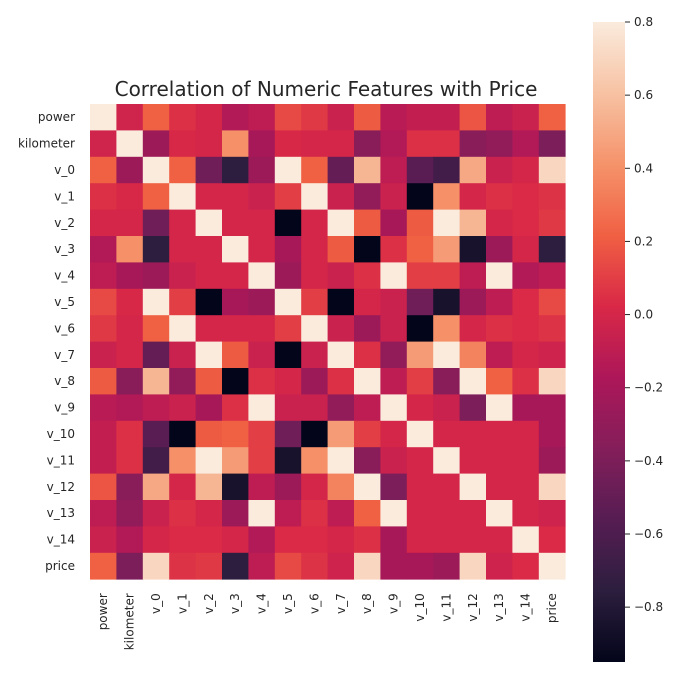  Describe the element at coordinates (103, 355) in the screenshot. I see `heatmap-cell-v_7-power` at that location.